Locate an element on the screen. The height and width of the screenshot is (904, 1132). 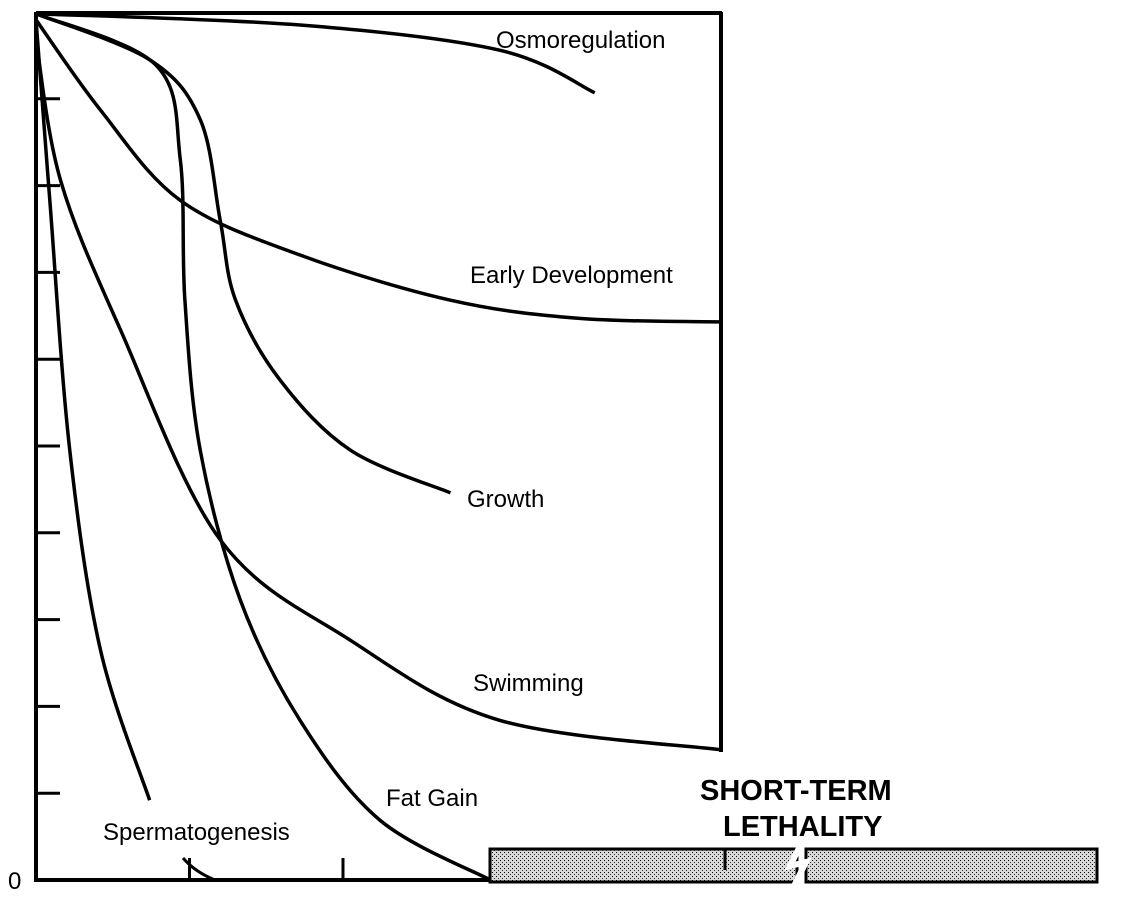
curve-fragment is located at coordinates (198, 869).